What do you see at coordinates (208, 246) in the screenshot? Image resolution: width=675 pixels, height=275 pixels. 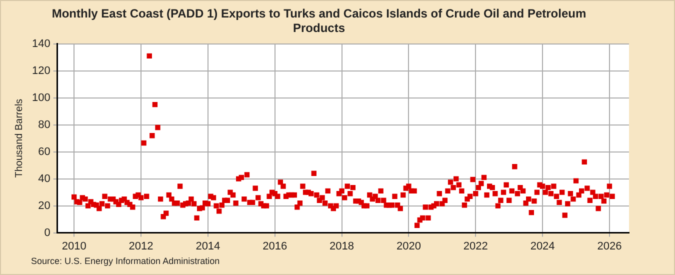 I see `x-tick-label: 2014` at bounding box center [208, 246].